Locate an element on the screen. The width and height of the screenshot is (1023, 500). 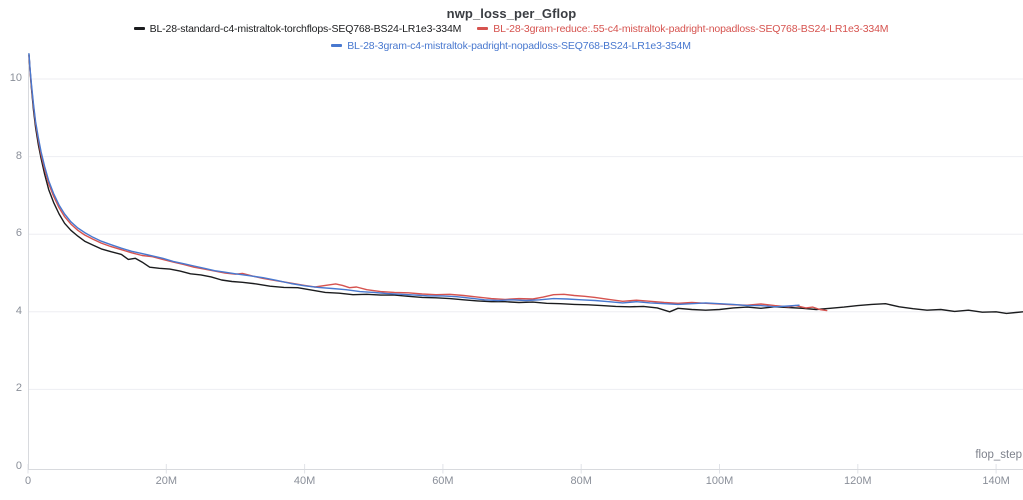
legend-swatch-3gram-reduce55 is located at coordinates (483, 28).